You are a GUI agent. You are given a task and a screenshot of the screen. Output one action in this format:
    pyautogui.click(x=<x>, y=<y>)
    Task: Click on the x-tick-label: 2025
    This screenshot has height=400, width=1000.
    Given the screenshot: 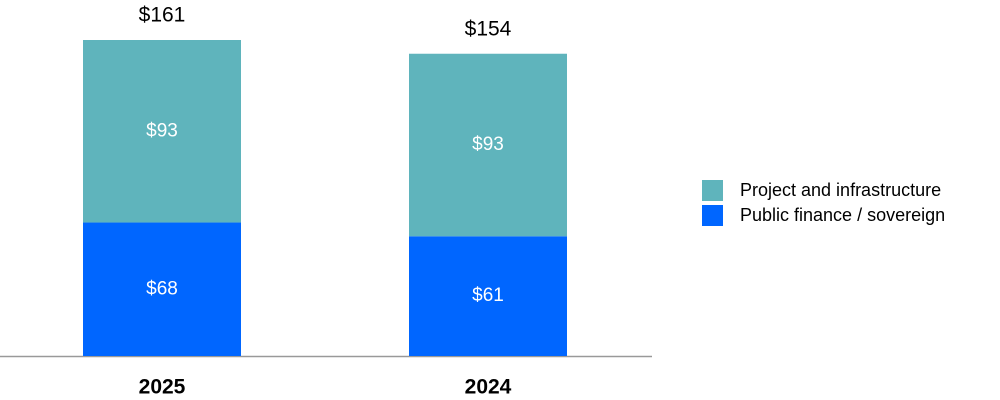 What is the action you would take?
    pyautogui.click(x=162, y=387)
    